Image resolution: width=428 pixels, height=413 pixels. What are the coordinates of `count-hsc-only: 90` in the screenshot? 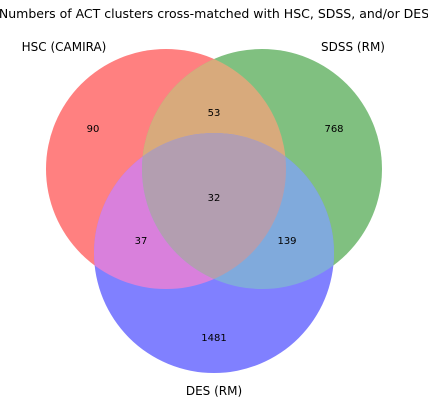 It's located at (93, 129).